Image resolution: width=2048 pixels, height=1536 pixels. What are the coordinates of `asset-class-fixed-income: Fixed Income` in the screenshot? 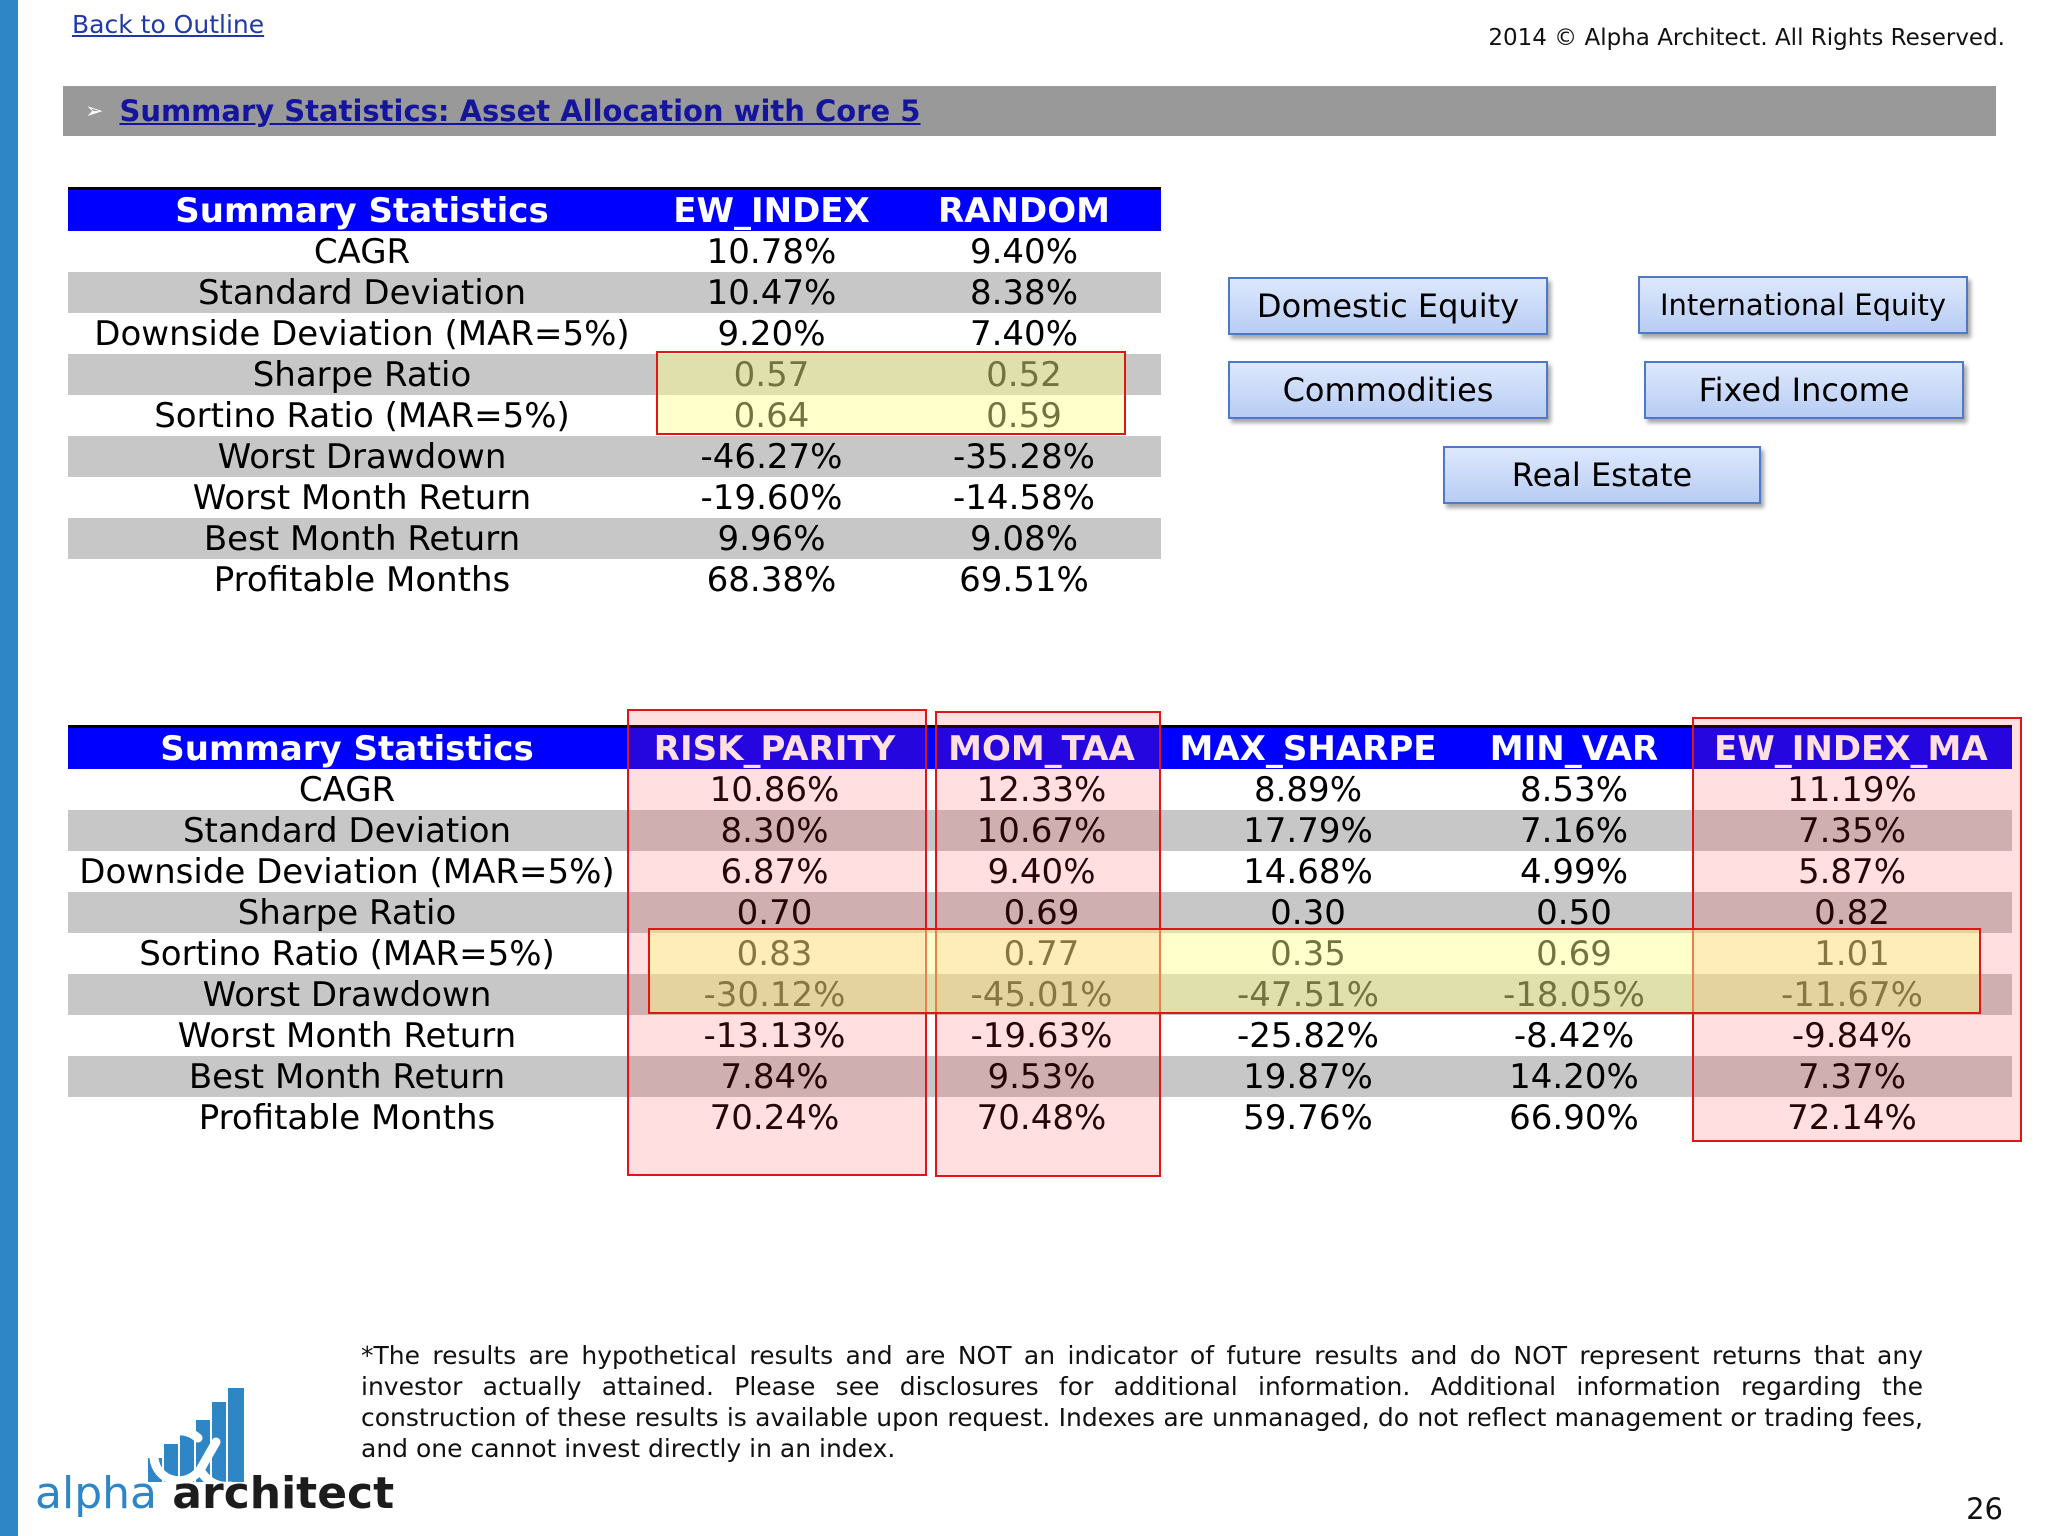 It's located at (1804, 390).